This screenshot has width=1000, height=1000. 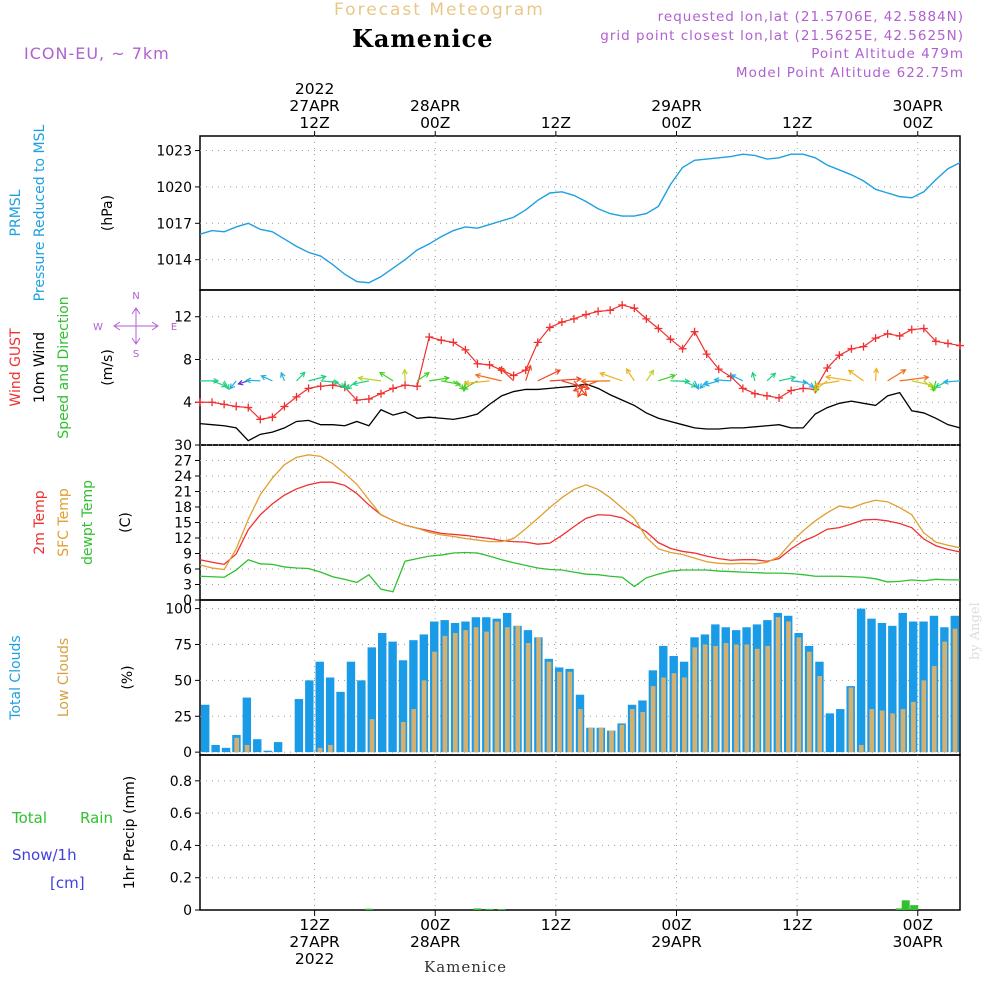 I want to click on precip-label-cm: [cm], so click(x=67, y=883).